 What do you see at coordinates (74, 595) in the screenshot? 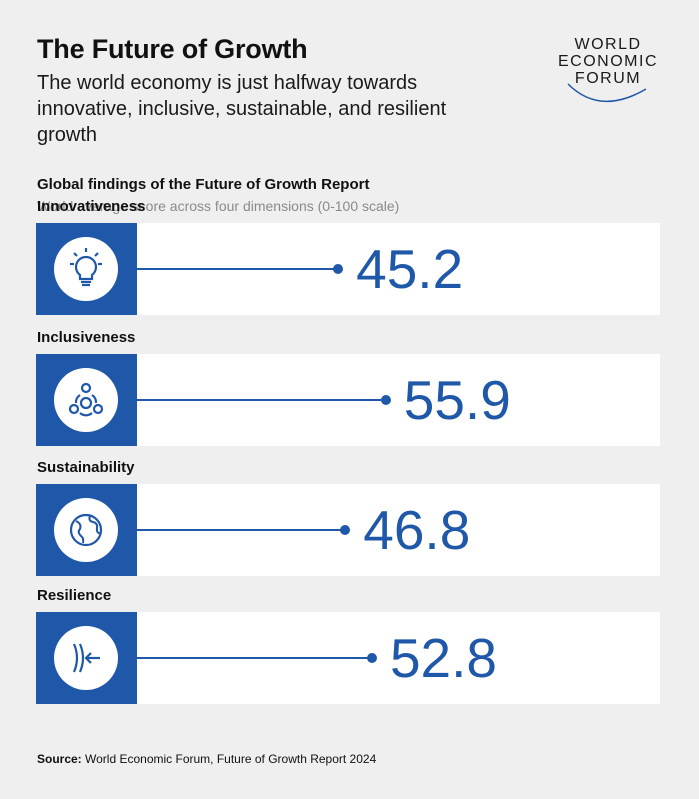
I see `category-label-resilience: Resilience` at bounding box center [74, 595].